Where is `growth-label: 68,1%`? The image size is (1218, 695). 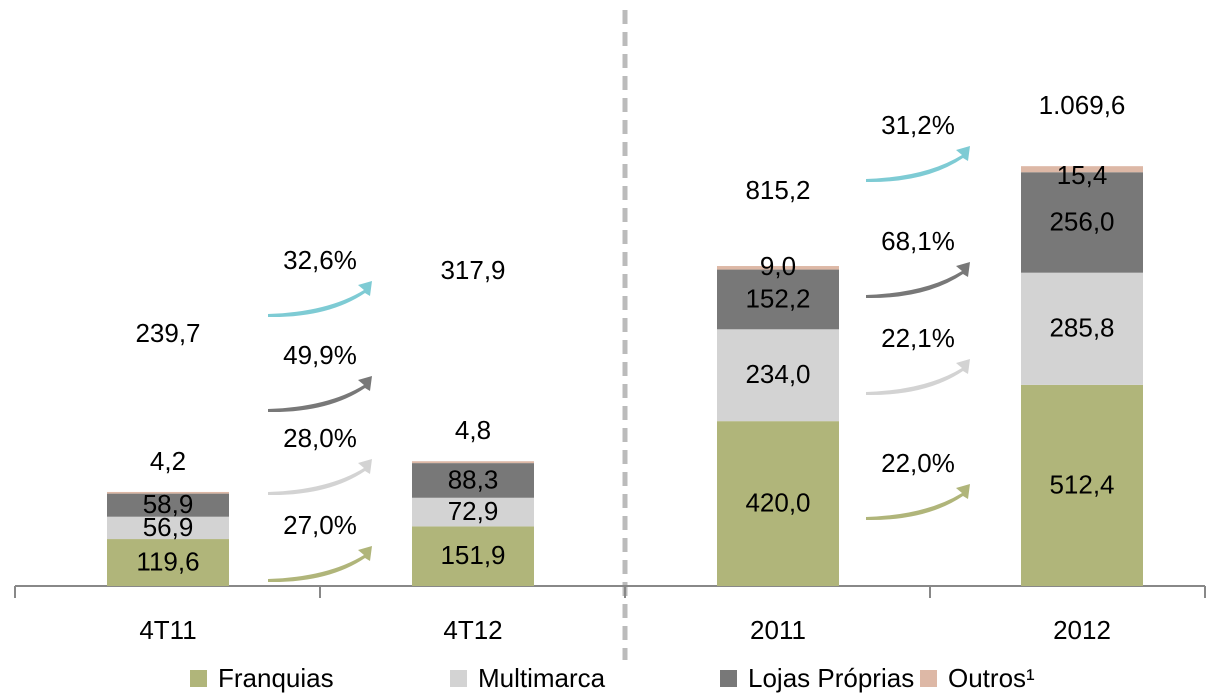
growth-label: 68,1% is located at coordinates (918, 241).